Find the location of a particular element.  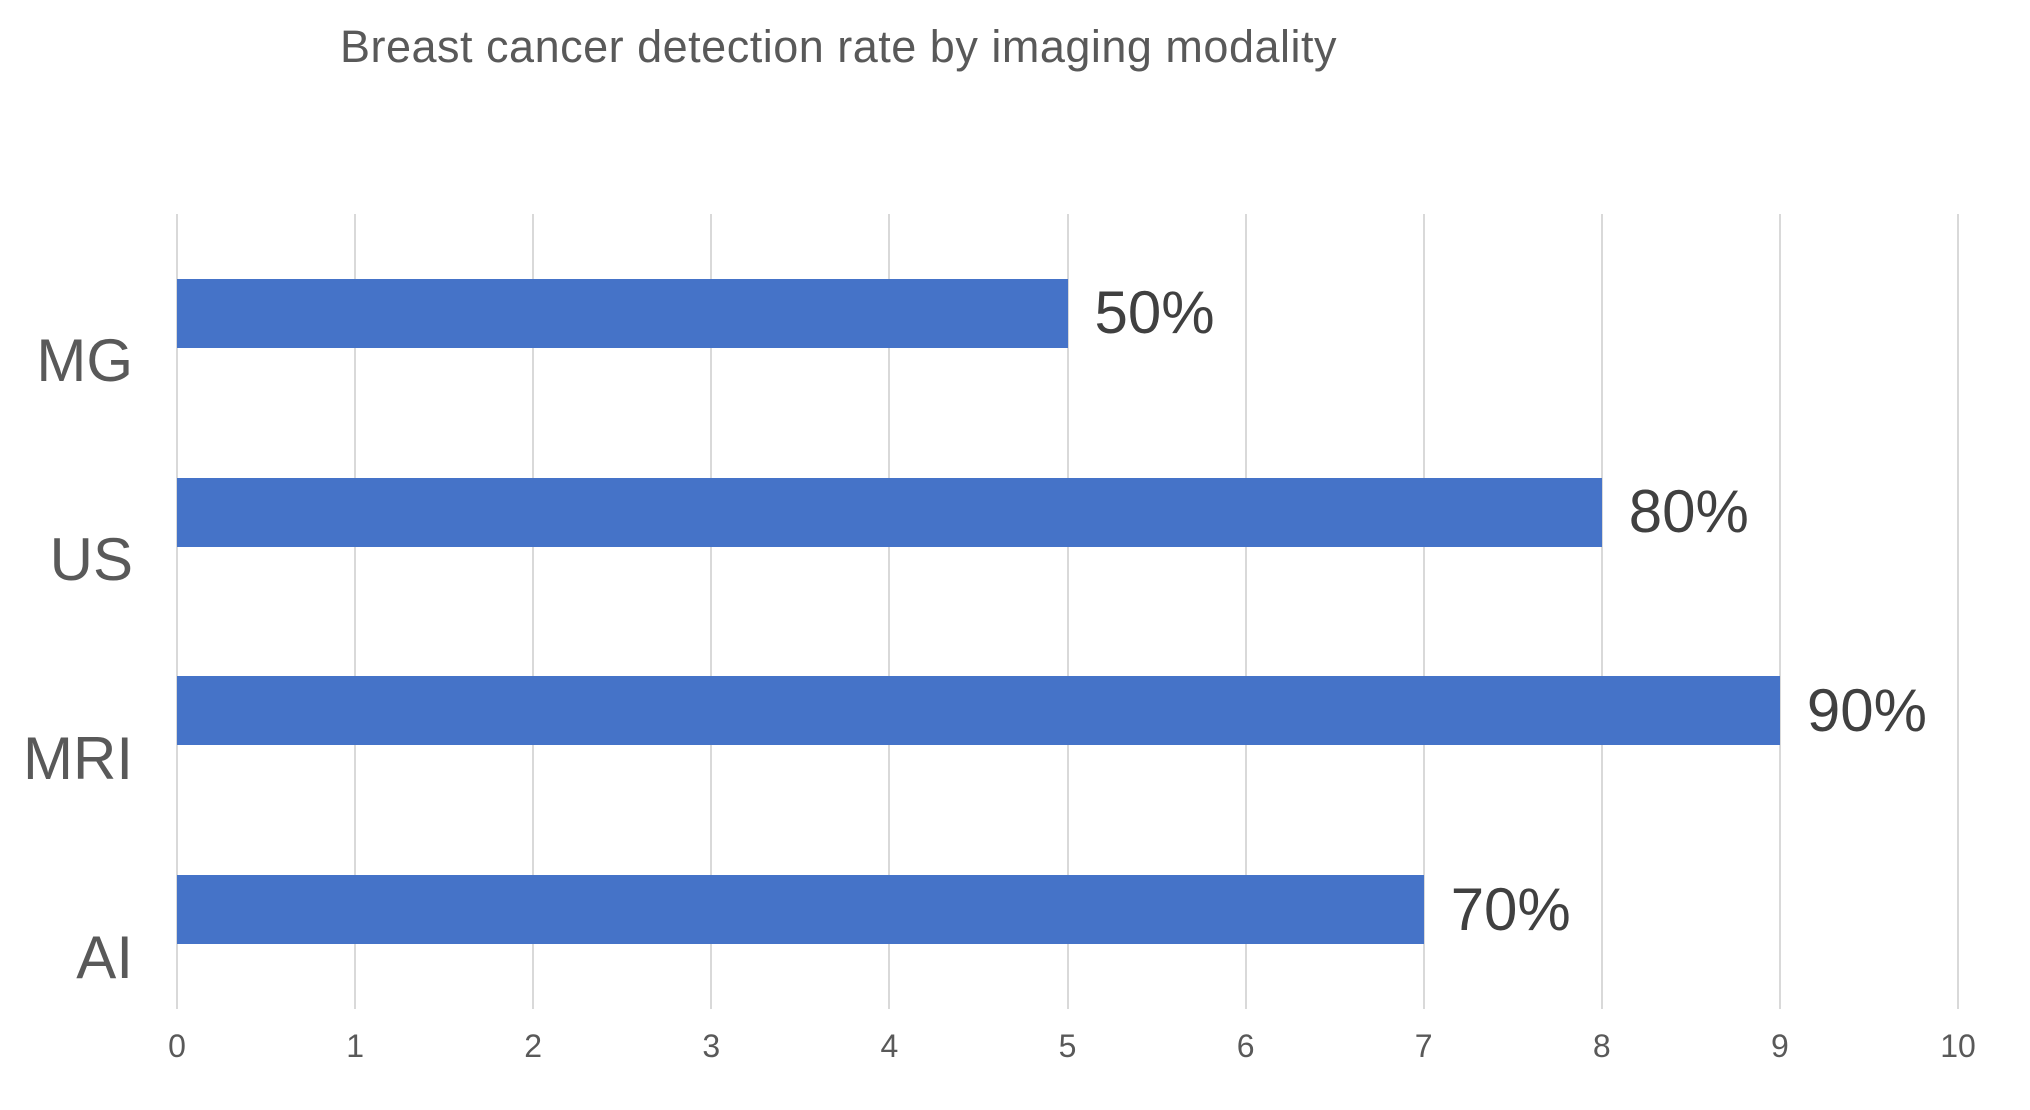

category-axis: MG US MRI AI is located at coordinates (66, 611).